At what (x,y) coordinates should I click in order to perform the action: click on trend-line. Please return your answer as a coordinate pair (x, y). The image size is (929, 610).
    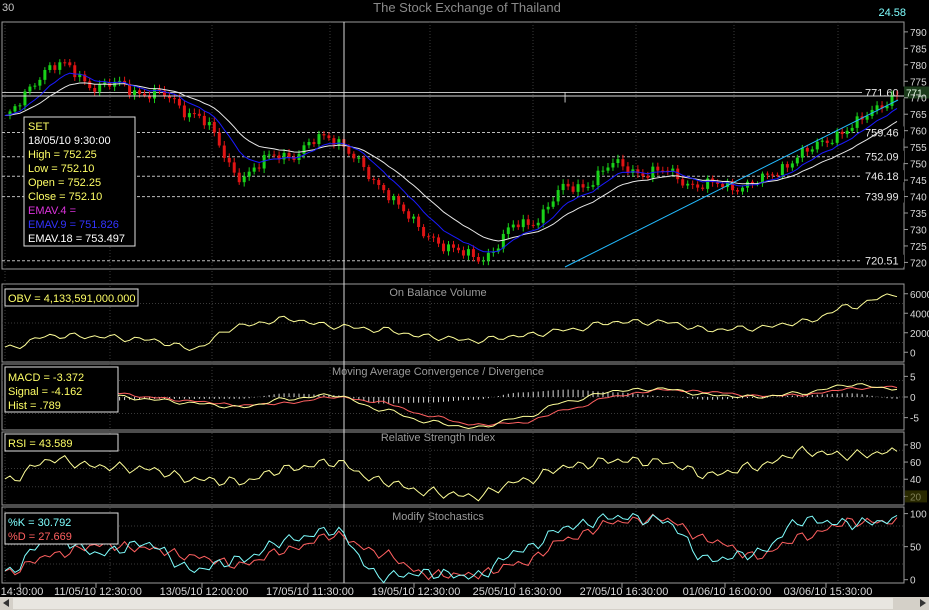
    Looking at the image, I should click on (731, 183).